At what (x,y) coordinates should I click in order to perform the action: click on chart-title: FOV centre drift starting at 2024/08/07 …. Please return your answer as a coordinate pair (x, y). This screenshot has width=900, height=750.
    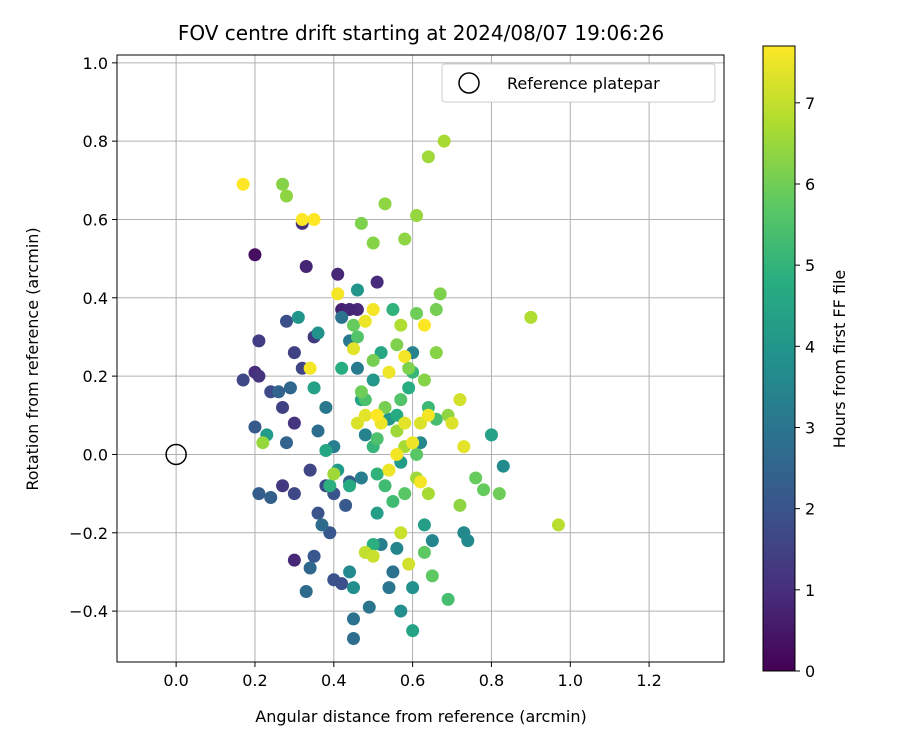
    Looking at the image, I should click on (421, 33).